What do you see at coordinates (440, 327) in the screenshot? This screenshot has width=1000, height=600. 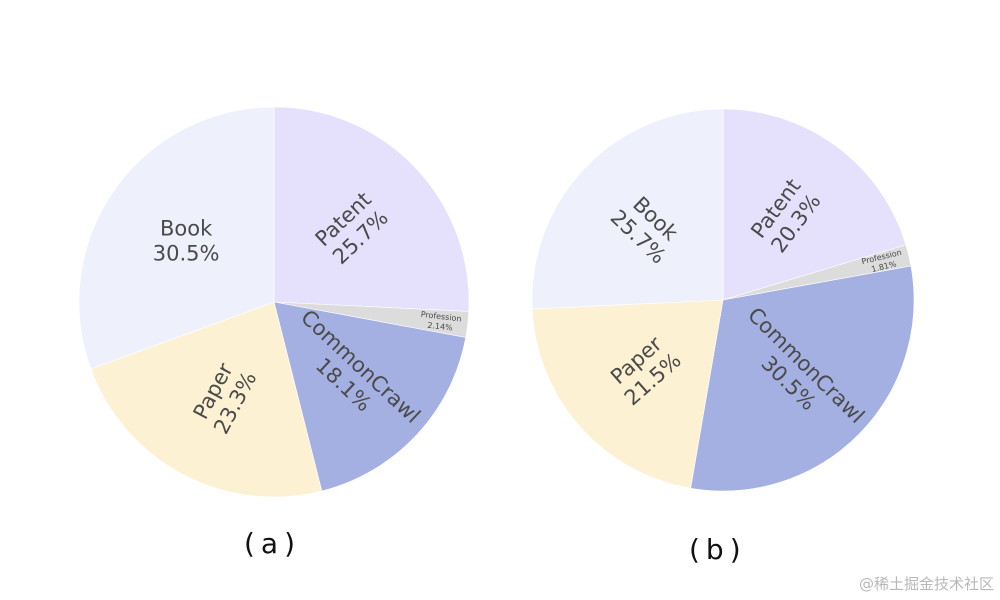 I see `slice-pct-profession: 2.14%` at bounding box center [440, 327].